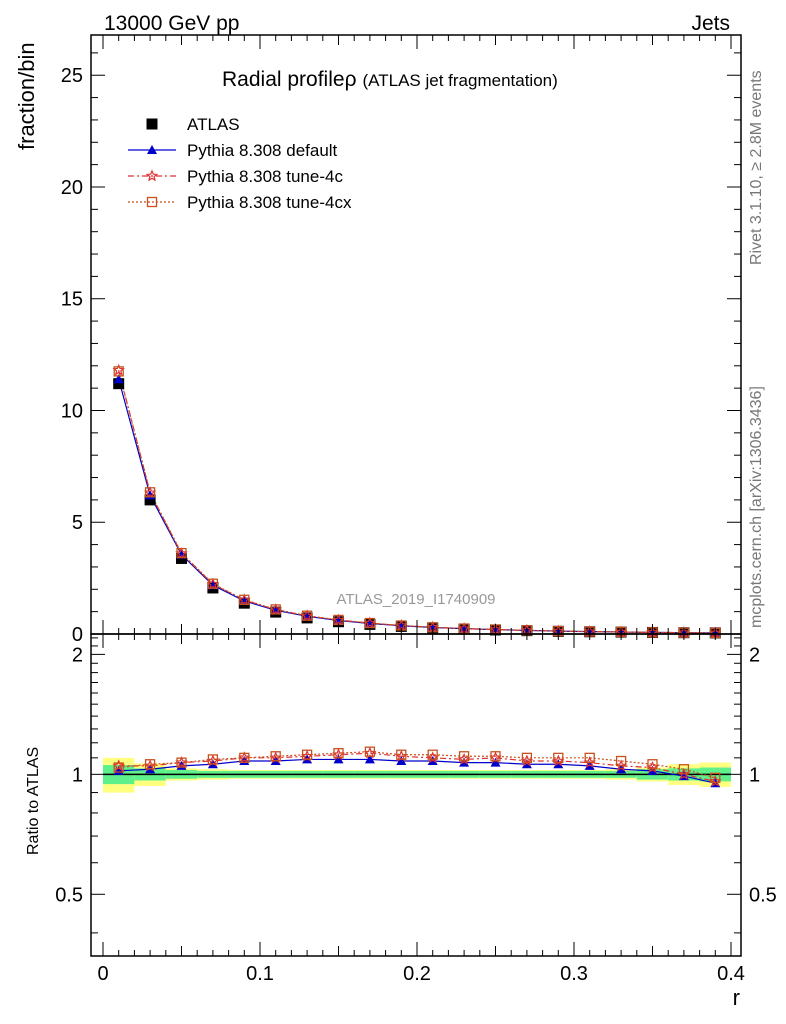  Describe the element at coordinates (754, 655) in the screenshot. I see `ratio-ytick-label-right: 2` at that location.